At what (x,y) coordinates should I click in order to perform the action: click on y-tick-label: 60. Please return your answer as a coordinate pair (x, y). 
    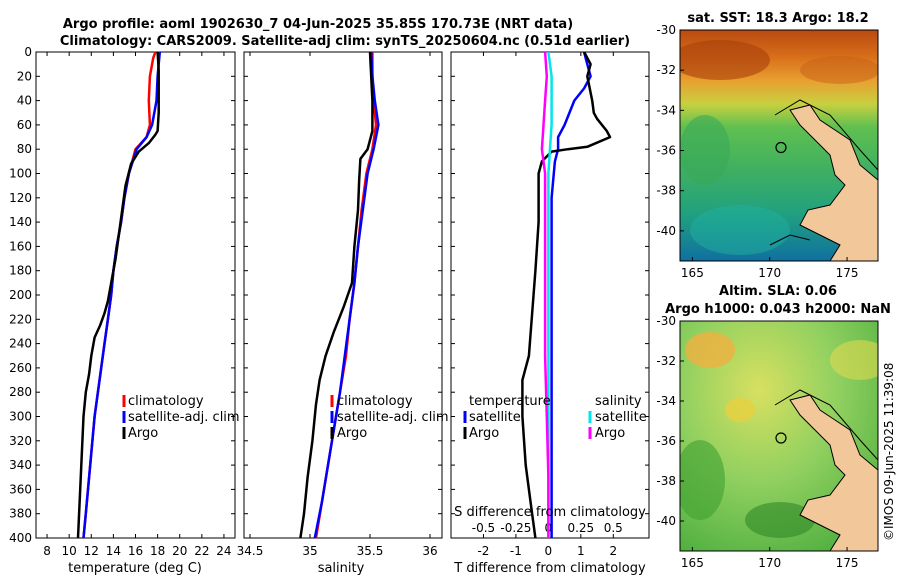
    Looking at the image, I should click on (24, 125).